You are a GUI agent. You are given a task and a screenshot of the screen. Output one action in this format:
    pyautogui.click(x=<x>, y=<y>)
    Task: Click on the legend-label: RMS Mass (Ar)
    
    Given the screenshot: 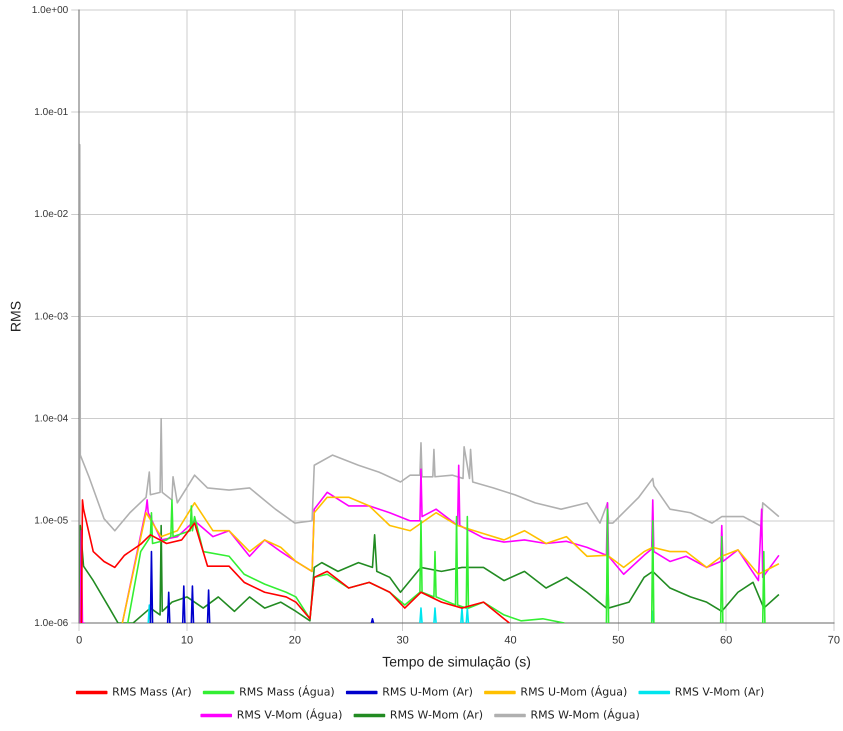 What is the action you would take?
    pyautogui.click(x=152, y=691)
    